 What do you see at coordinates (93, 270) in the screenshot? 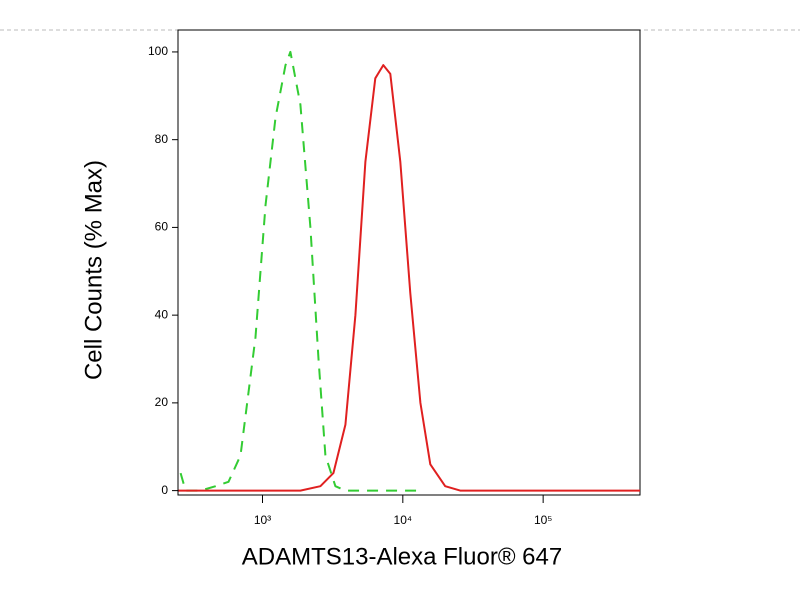
I see `y-axis-title: Cell Counts (% Max)` at bounding box center [93, 270].